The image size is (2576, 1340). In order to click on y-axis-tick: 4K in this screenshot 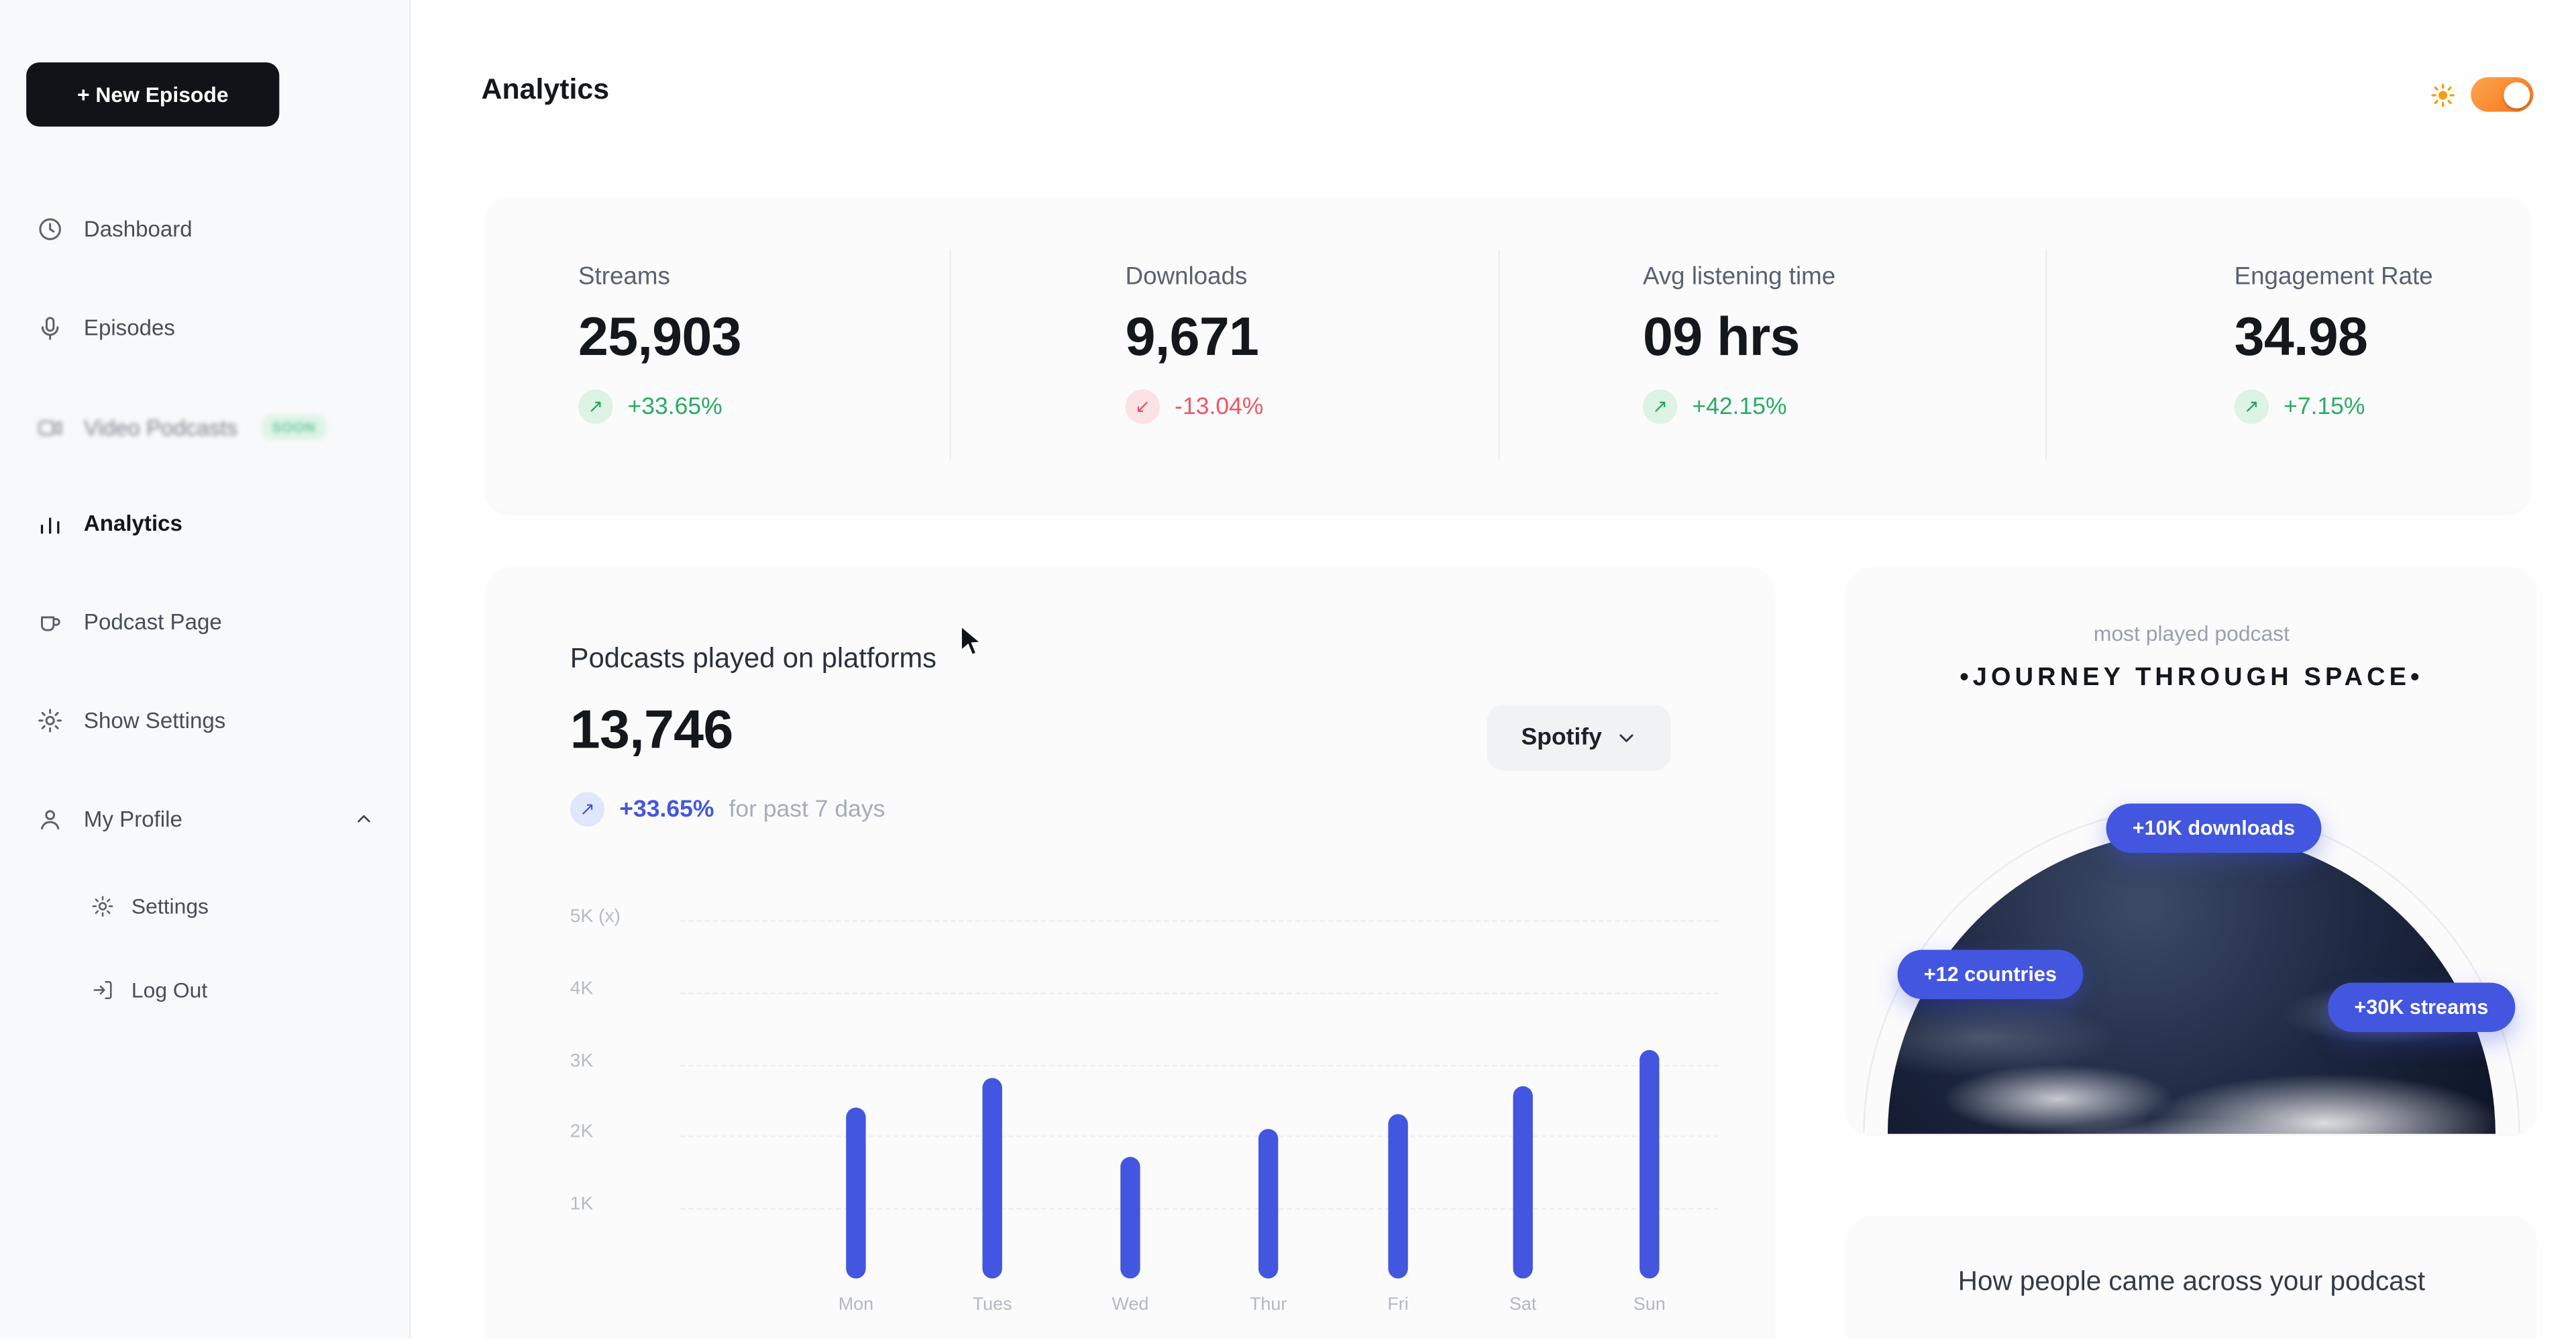, I will do `click(582, 989)`.